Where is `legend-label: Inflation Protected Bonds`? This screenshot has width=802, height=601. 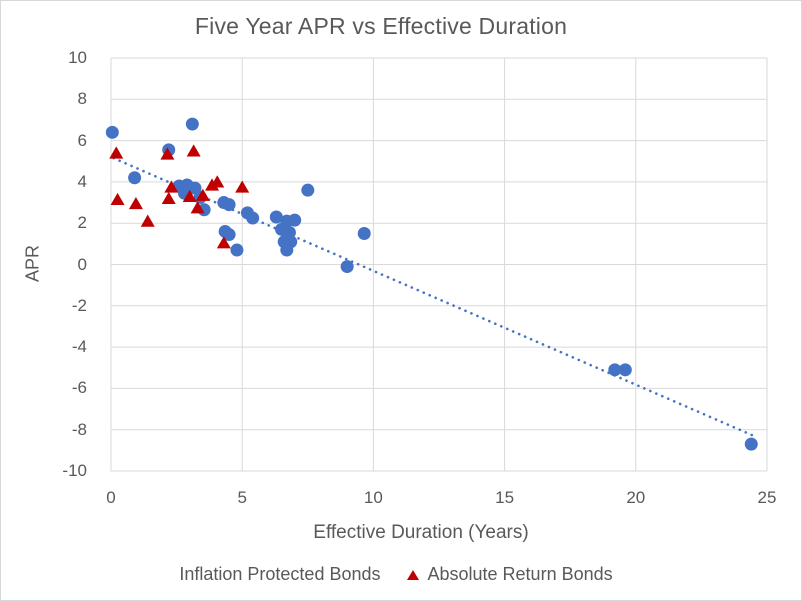 legend-label: Inflation Protected Bonds is located at coordinates (280, 574).